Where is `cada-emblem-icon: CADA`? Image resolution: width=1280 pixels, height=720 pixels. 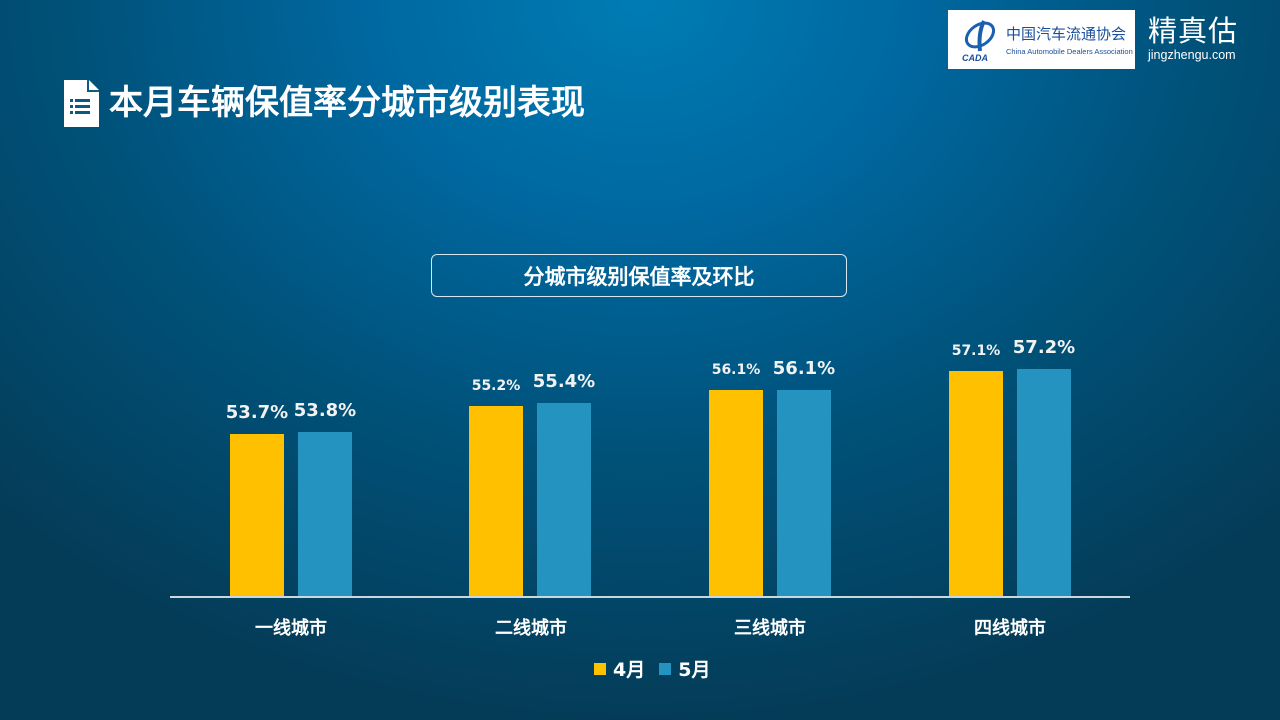
cada-emblem-icon: CADA is located at coordinates (980, 40).